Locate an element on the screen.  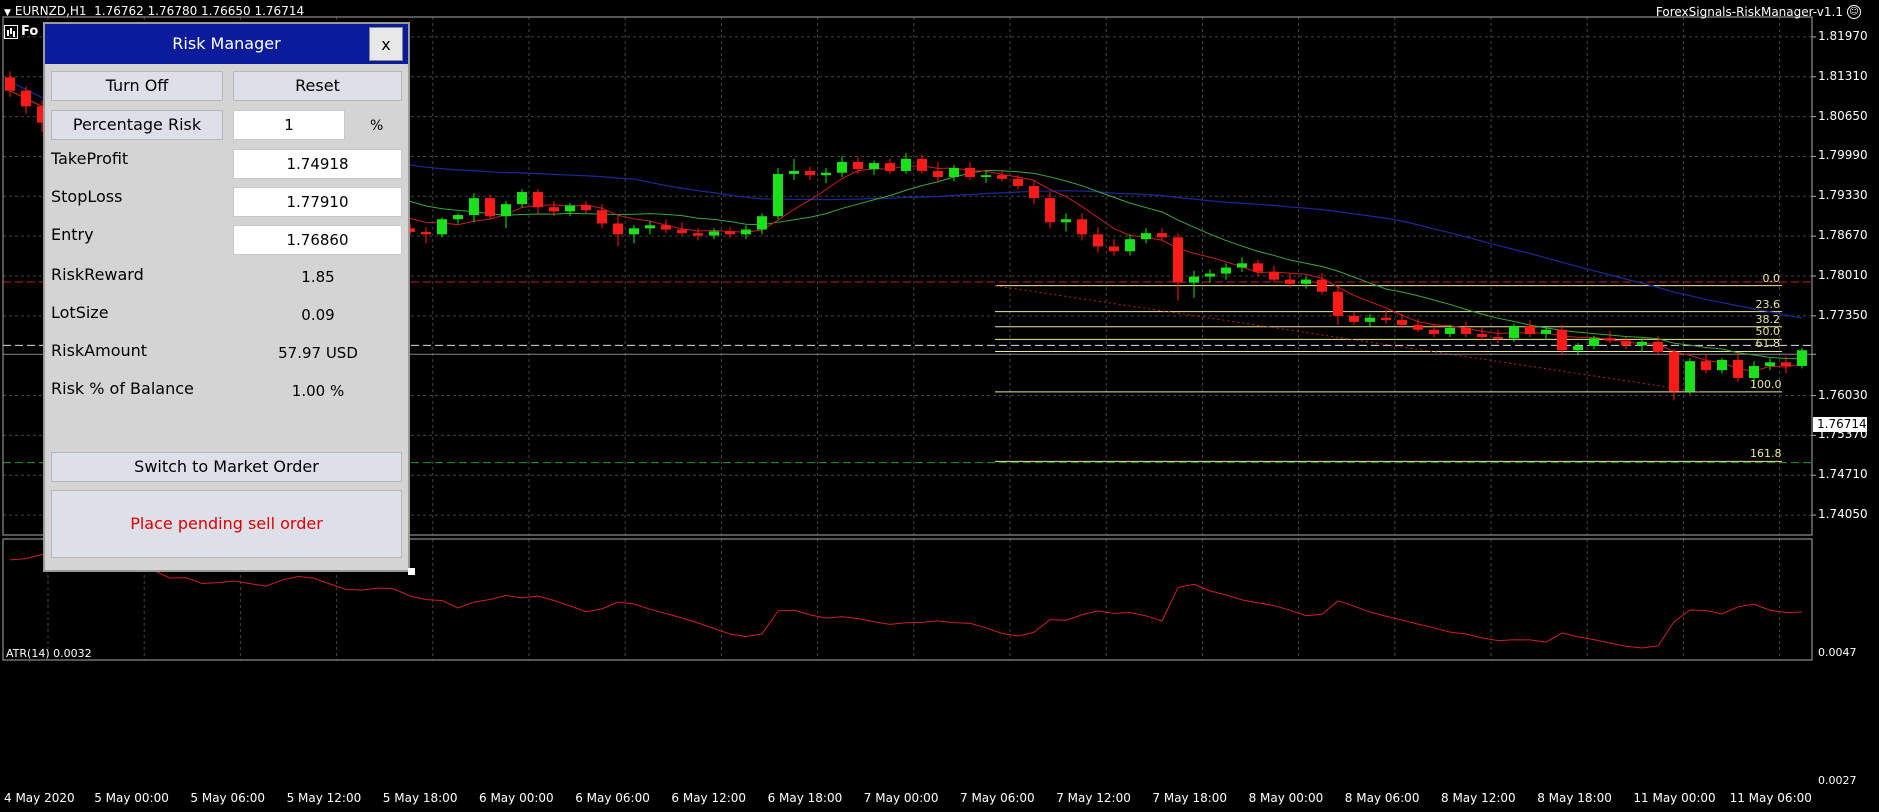
switch-market-order-button: Switch to Market Order is located at coordinates (226, 467).